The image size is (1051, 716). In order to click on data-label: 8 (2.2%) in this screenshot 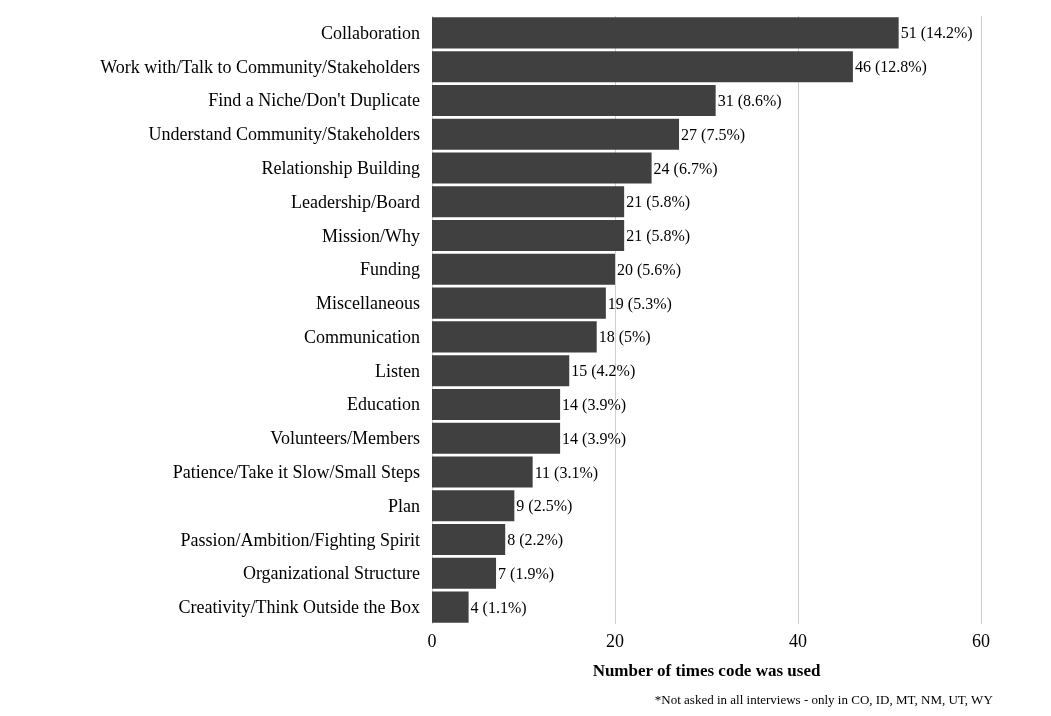, I will do `click(535, 540)`.